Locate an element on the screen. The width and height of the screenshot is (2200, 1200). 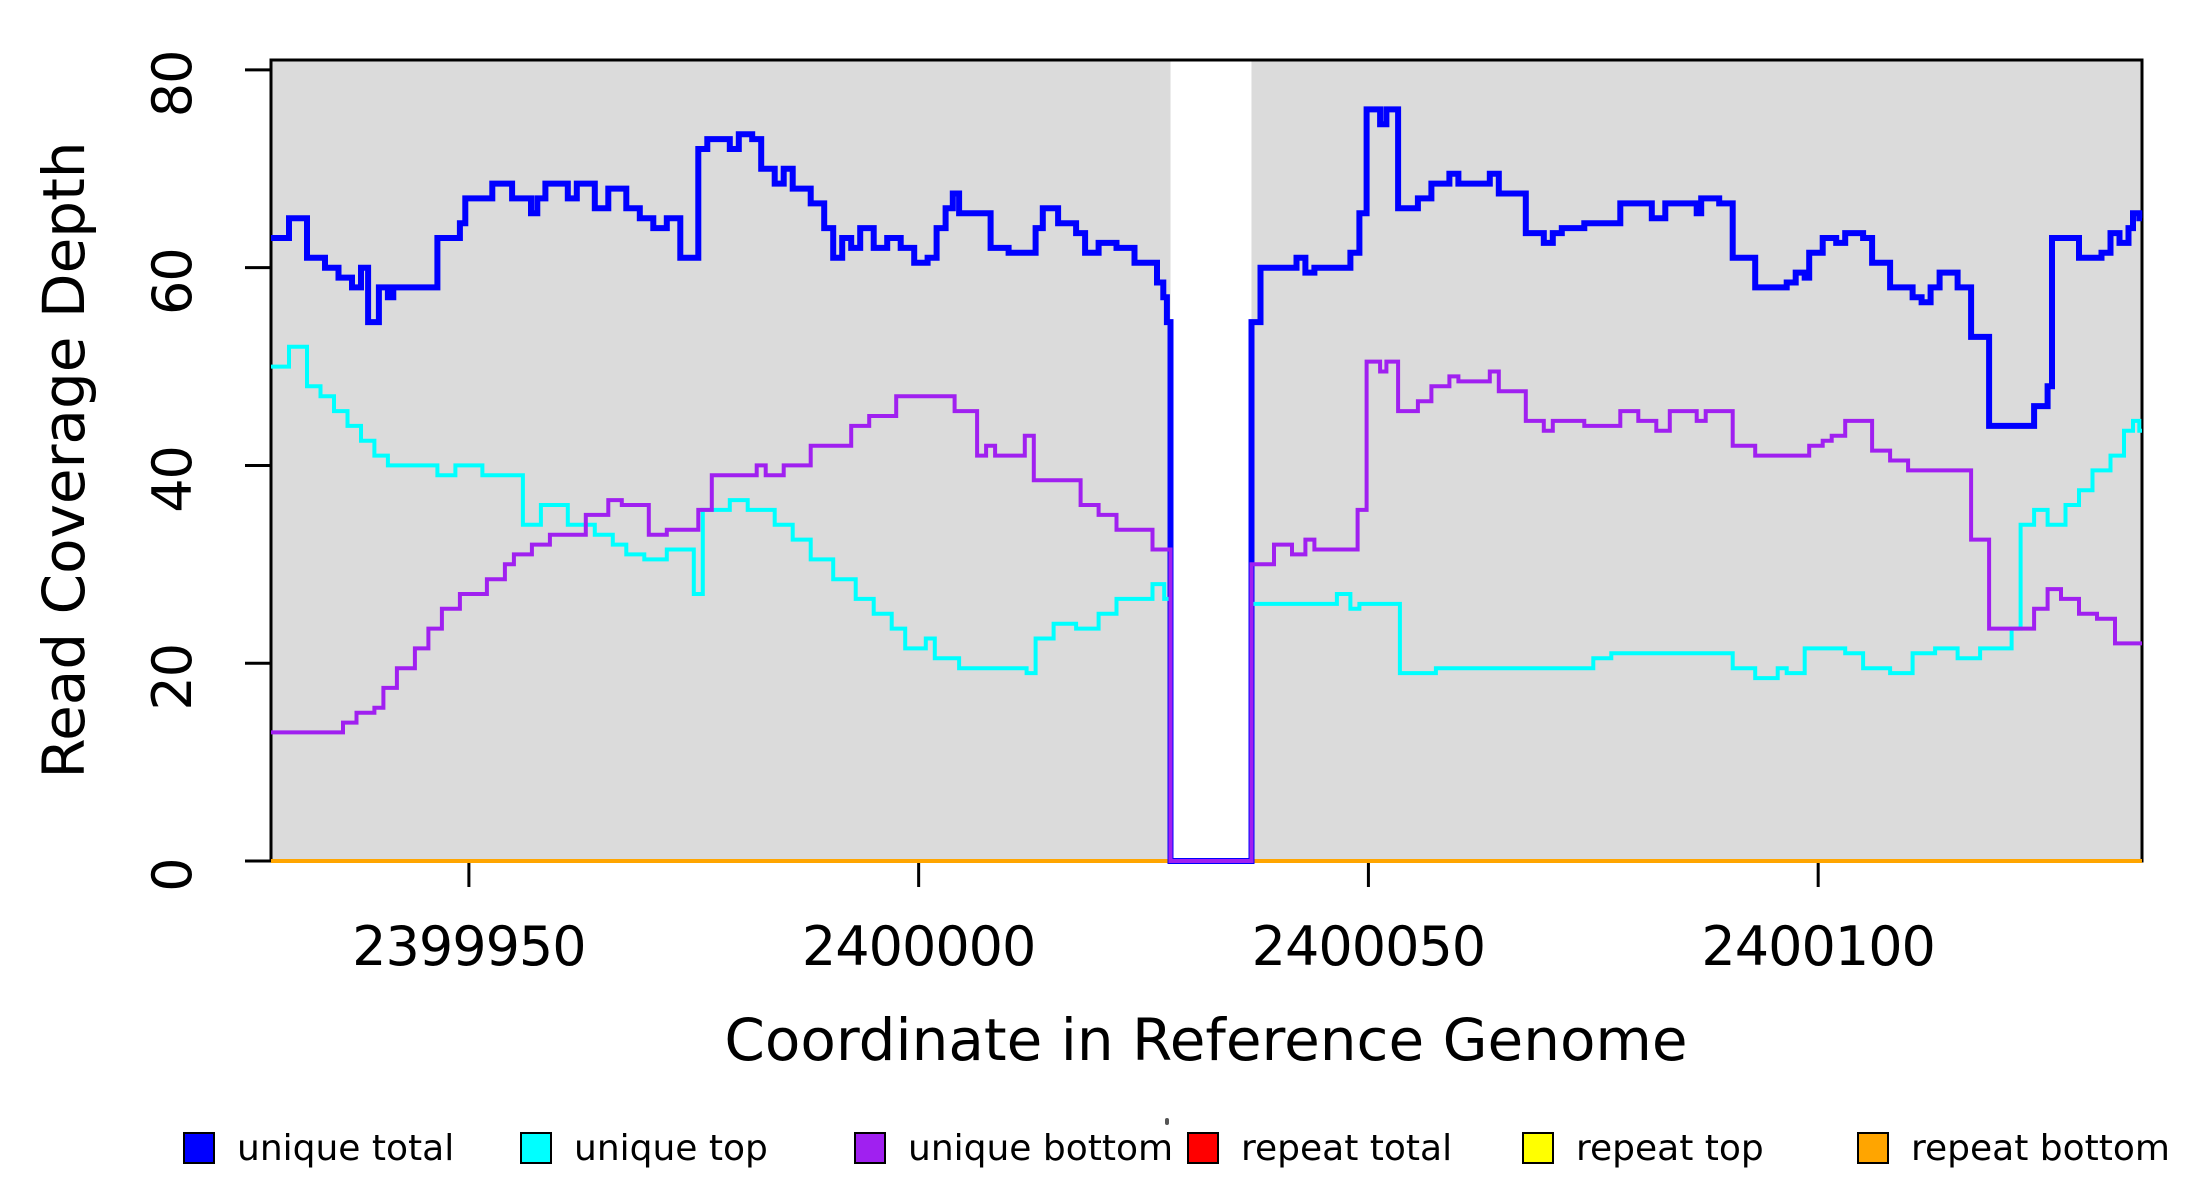
no-data-gap is located at coordinates (1211, 460).